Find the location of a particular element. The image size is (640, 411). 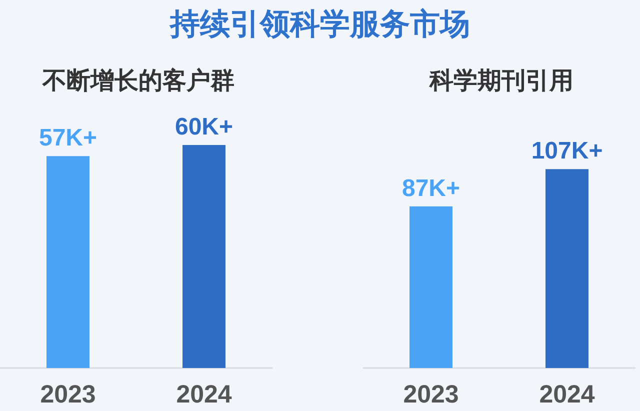

data-label: 107K+ is located at coordinates (567, 151).